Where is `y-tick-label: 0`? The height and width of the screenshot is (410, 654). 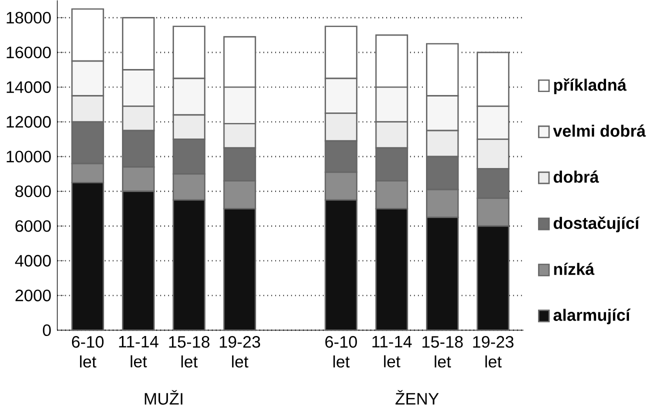
y-tick-label: 0 is located at coordinates (46, 330).